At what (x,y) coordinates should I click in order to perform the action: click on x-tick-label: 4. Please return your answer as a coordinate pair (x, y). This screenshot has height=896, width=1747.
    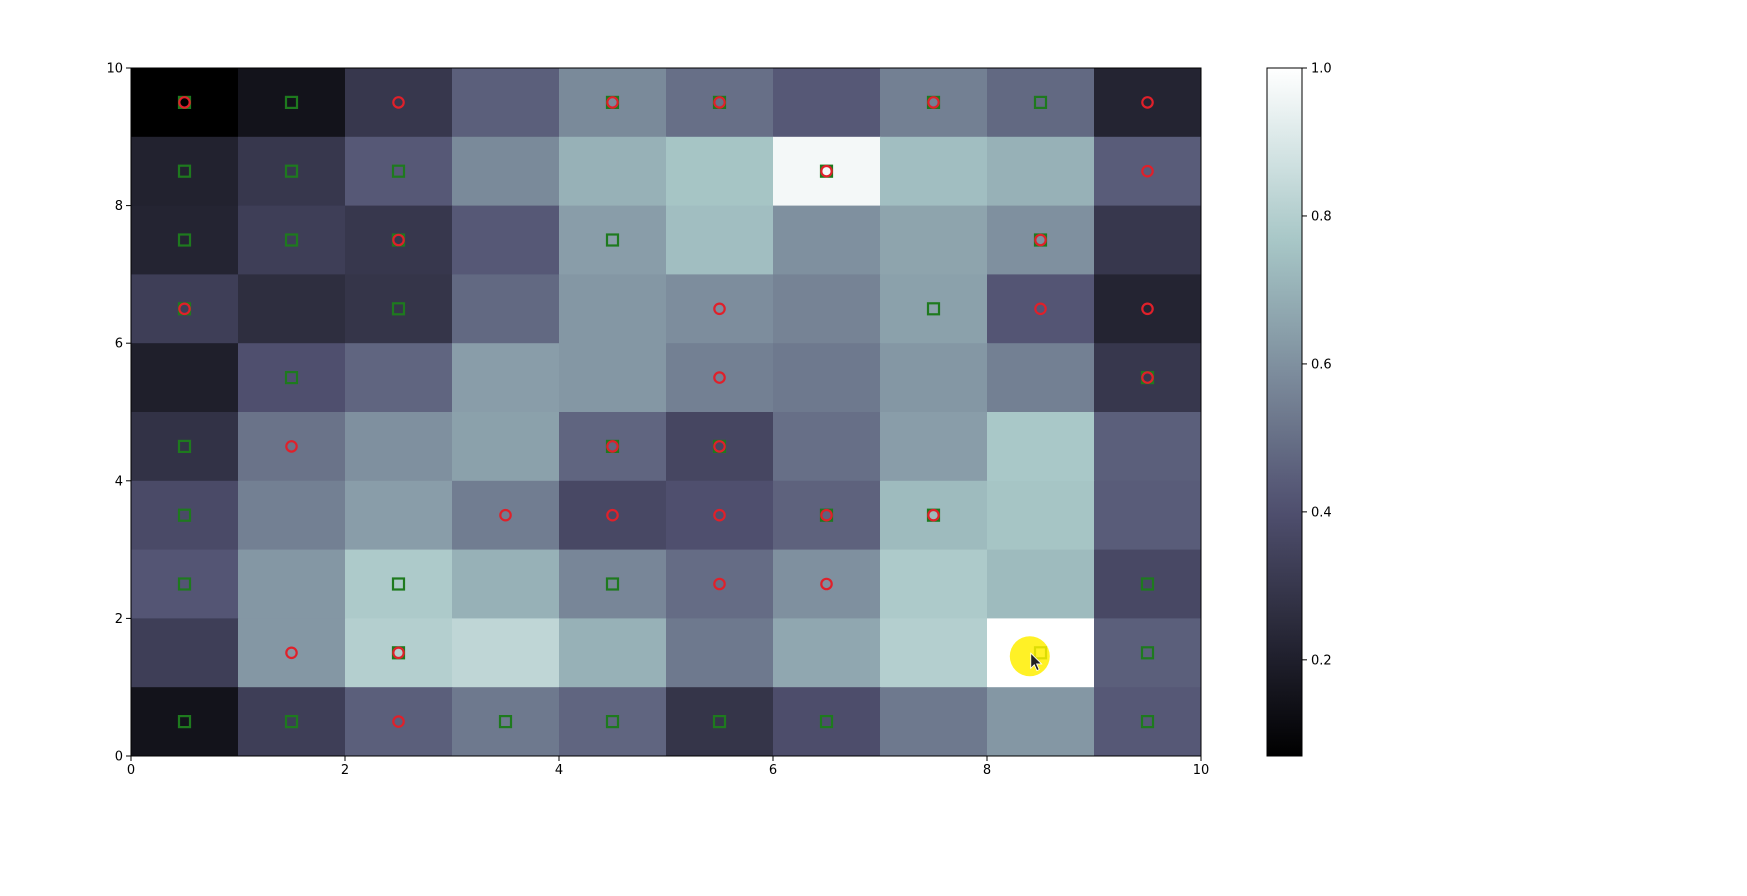
    Looking at the image, I should click on (559, 770).